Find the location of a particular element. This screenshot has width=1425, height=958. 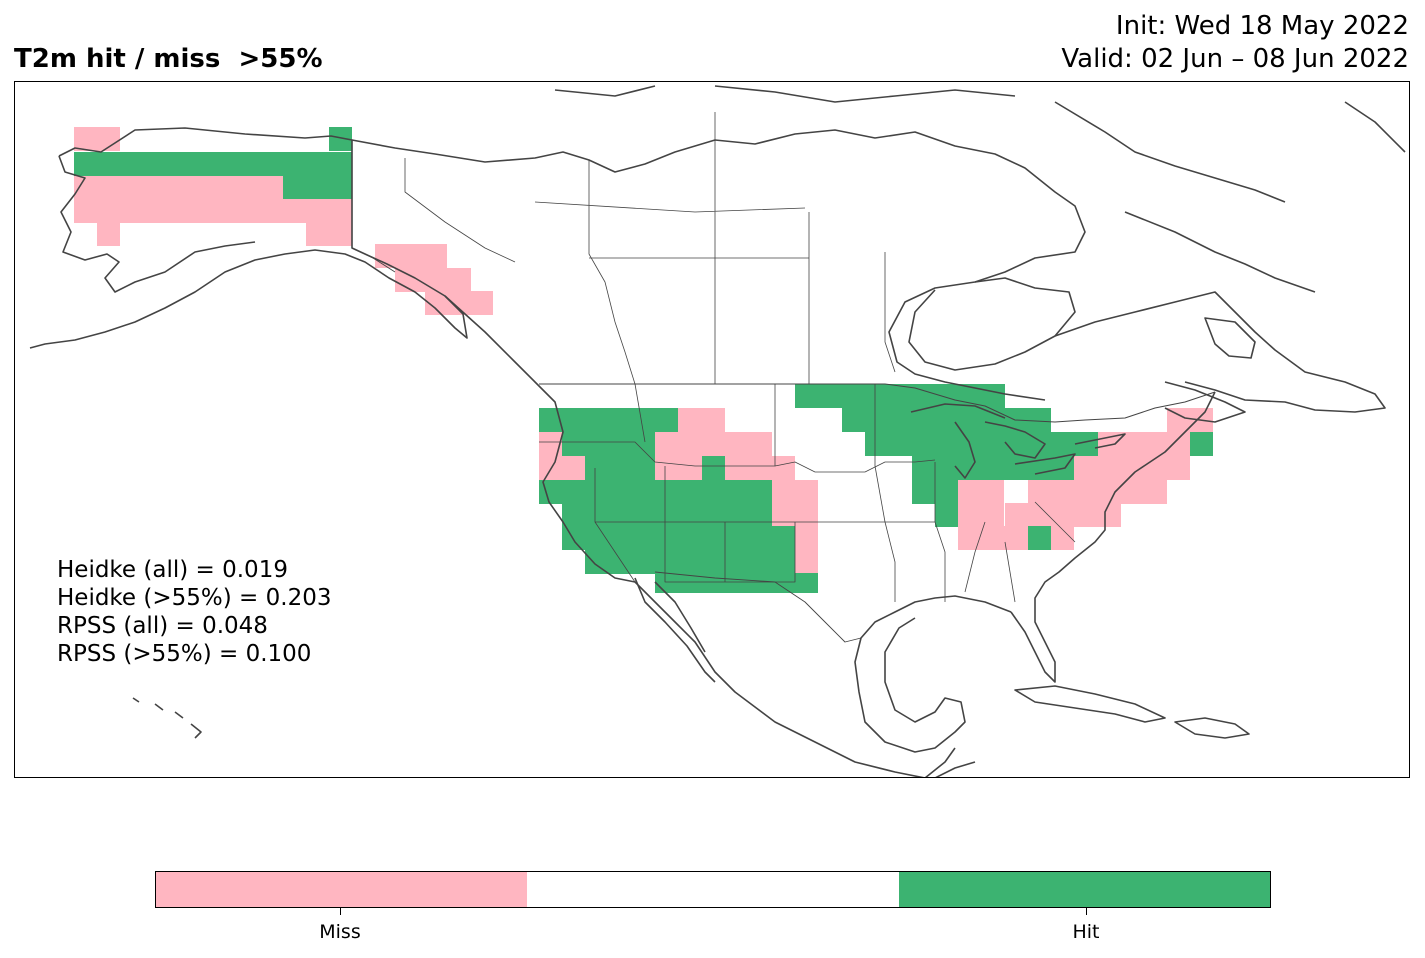

label-hit: Hit is located at coordinates (1086, 932).